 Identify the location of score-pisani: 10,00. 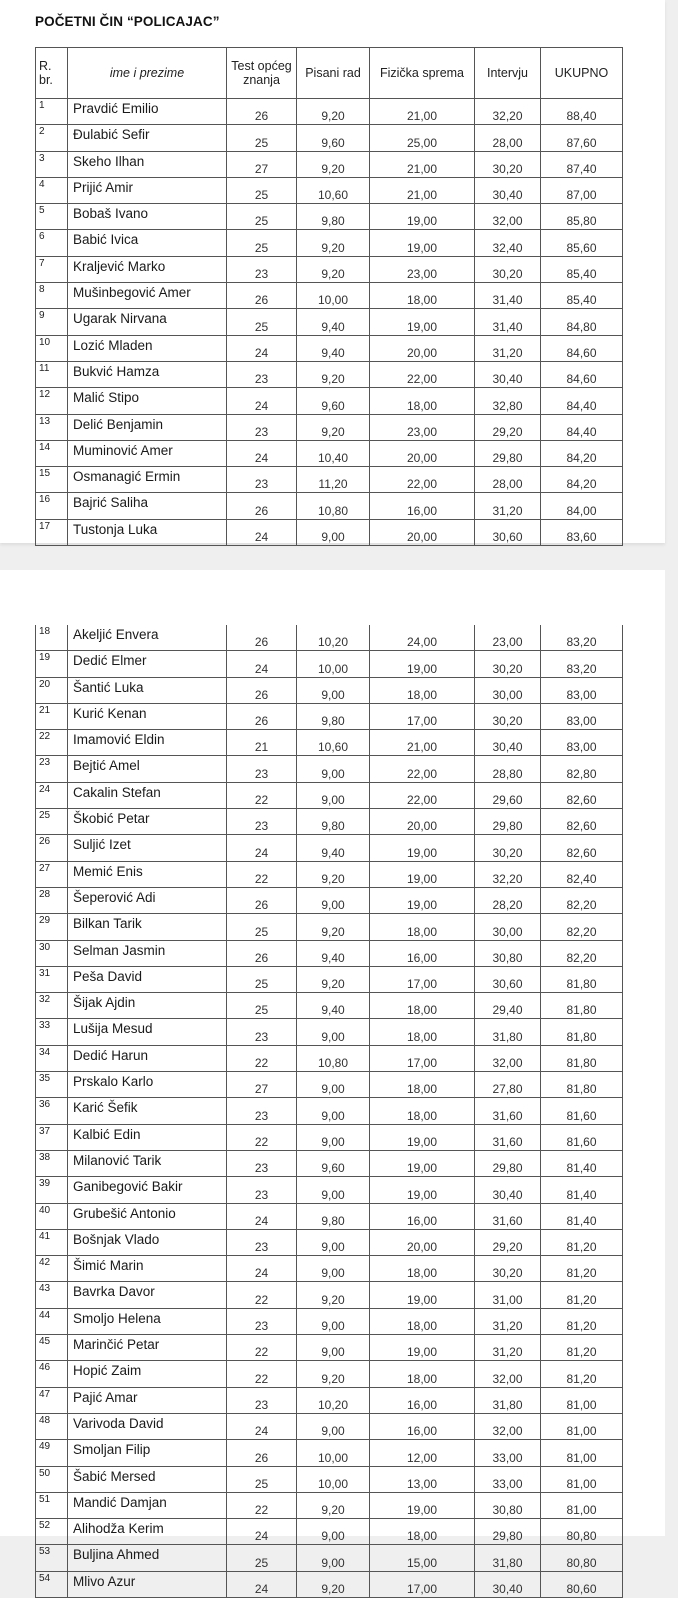
(333, 296).